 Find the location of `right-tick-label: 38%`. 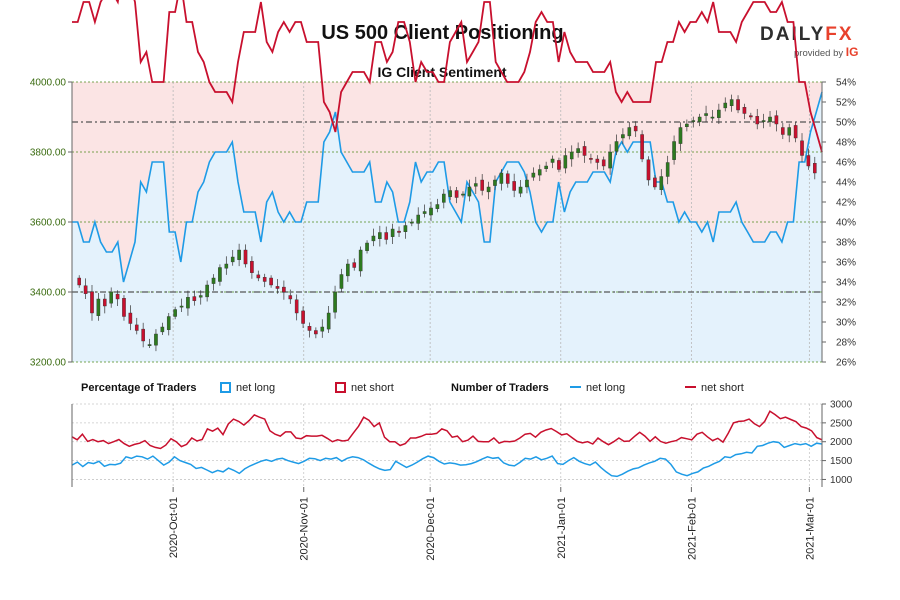

right-tick-label: 38% is located at coordinates (846, 243).